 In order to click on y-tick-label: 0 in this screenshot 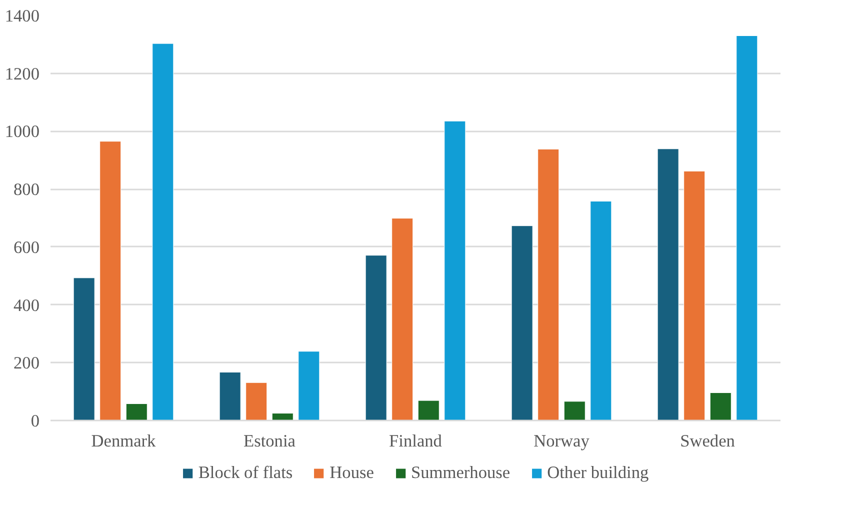, I will do `click(35, 421)`.